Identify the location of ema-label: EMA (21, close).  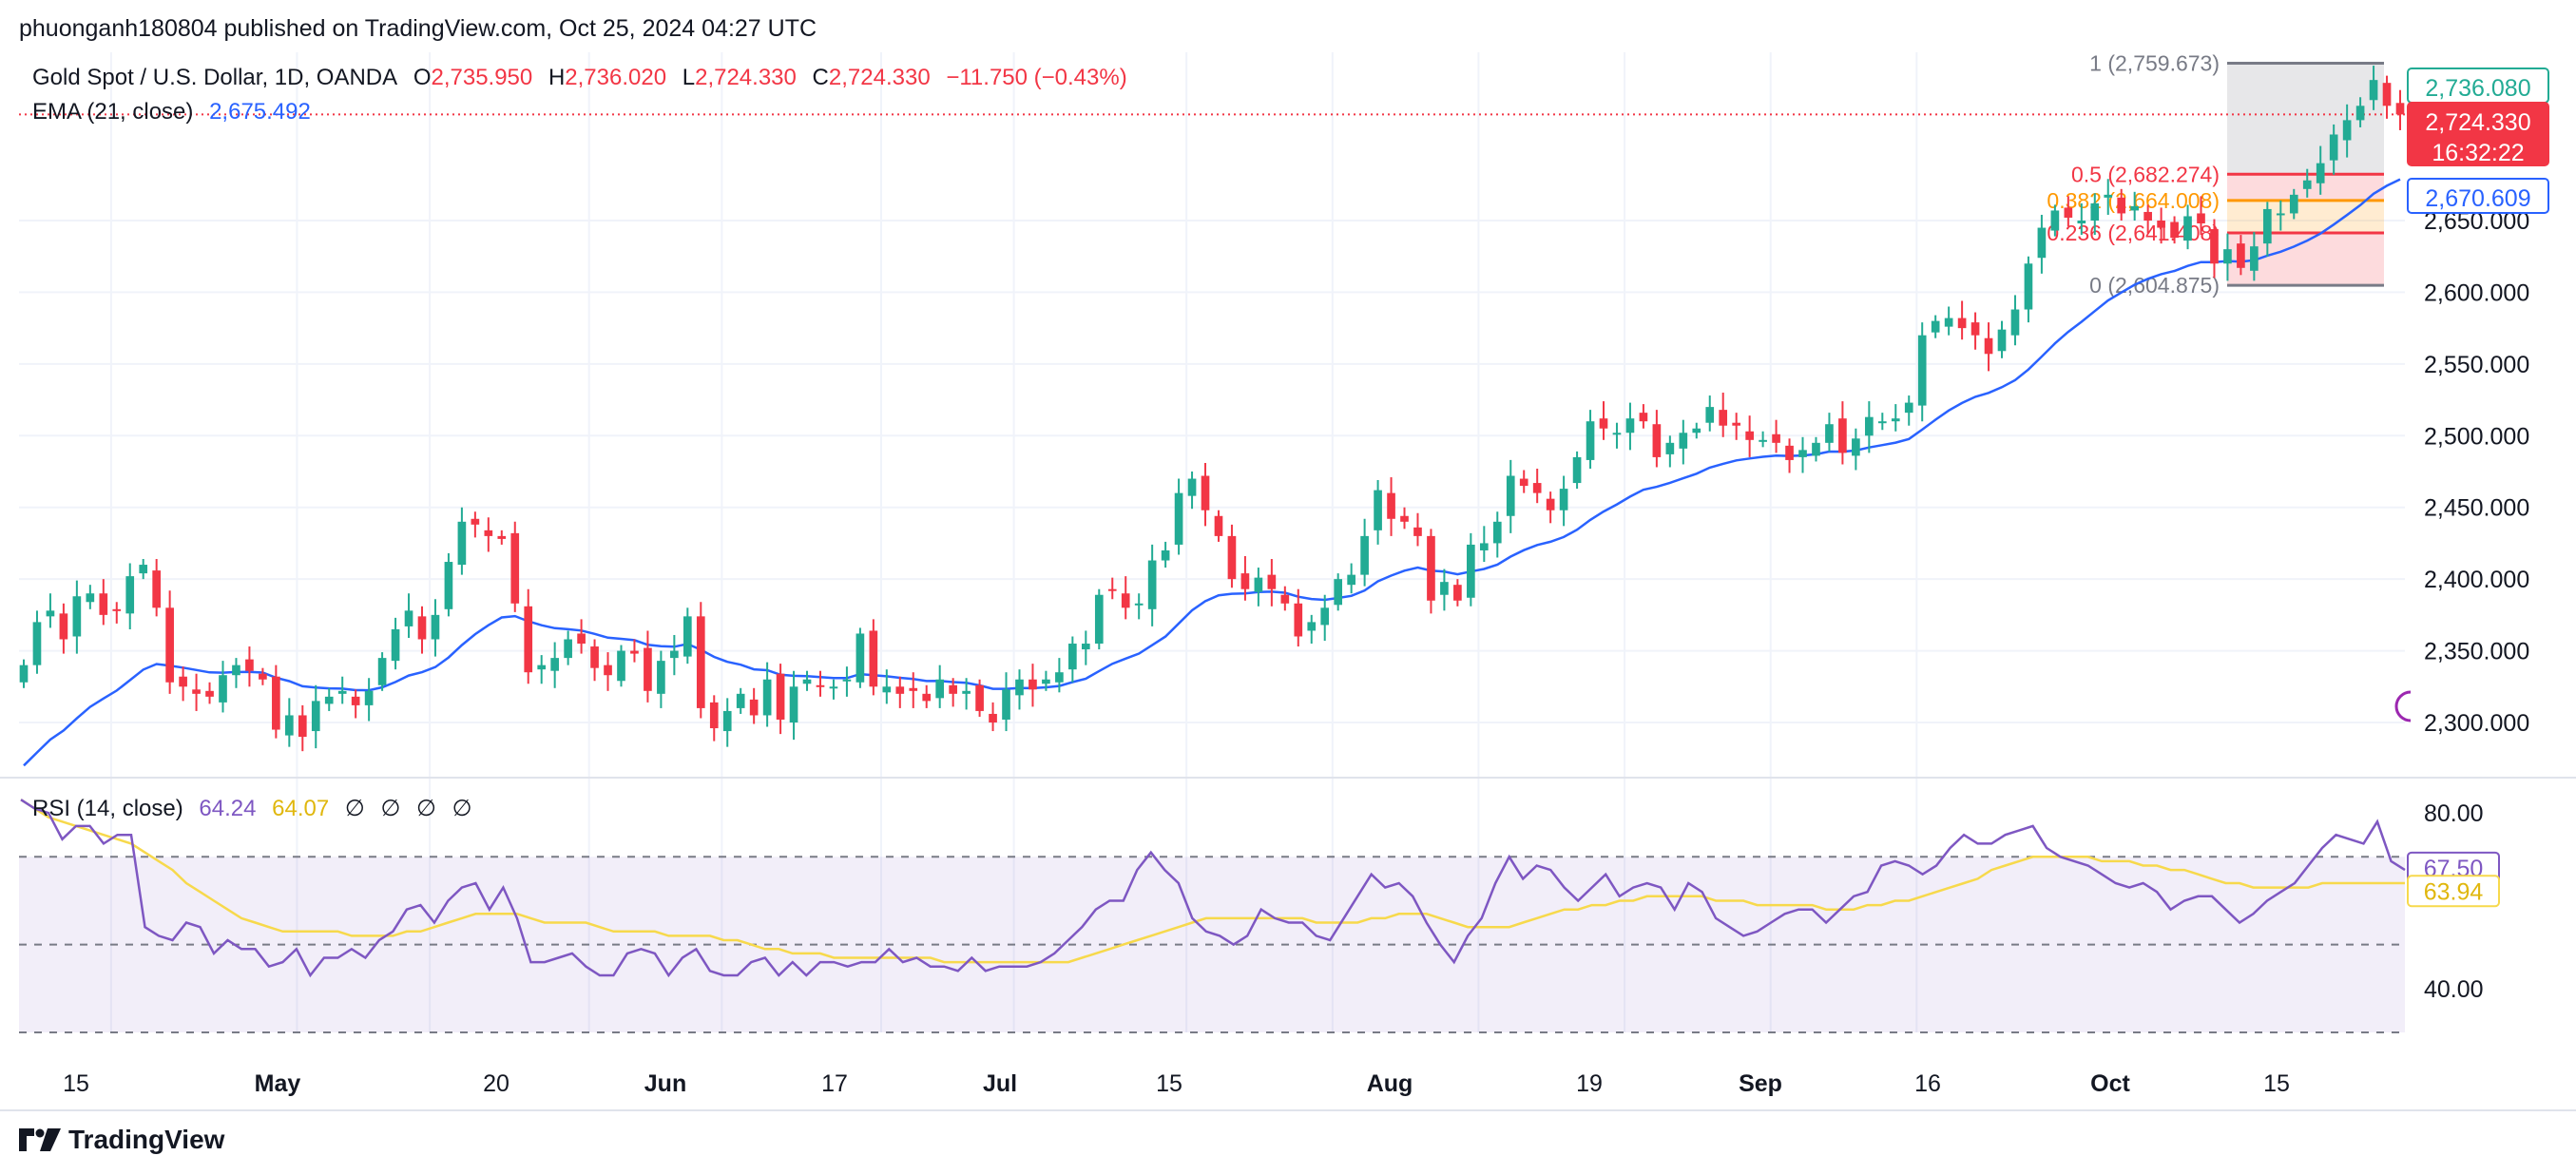
(113, 112).